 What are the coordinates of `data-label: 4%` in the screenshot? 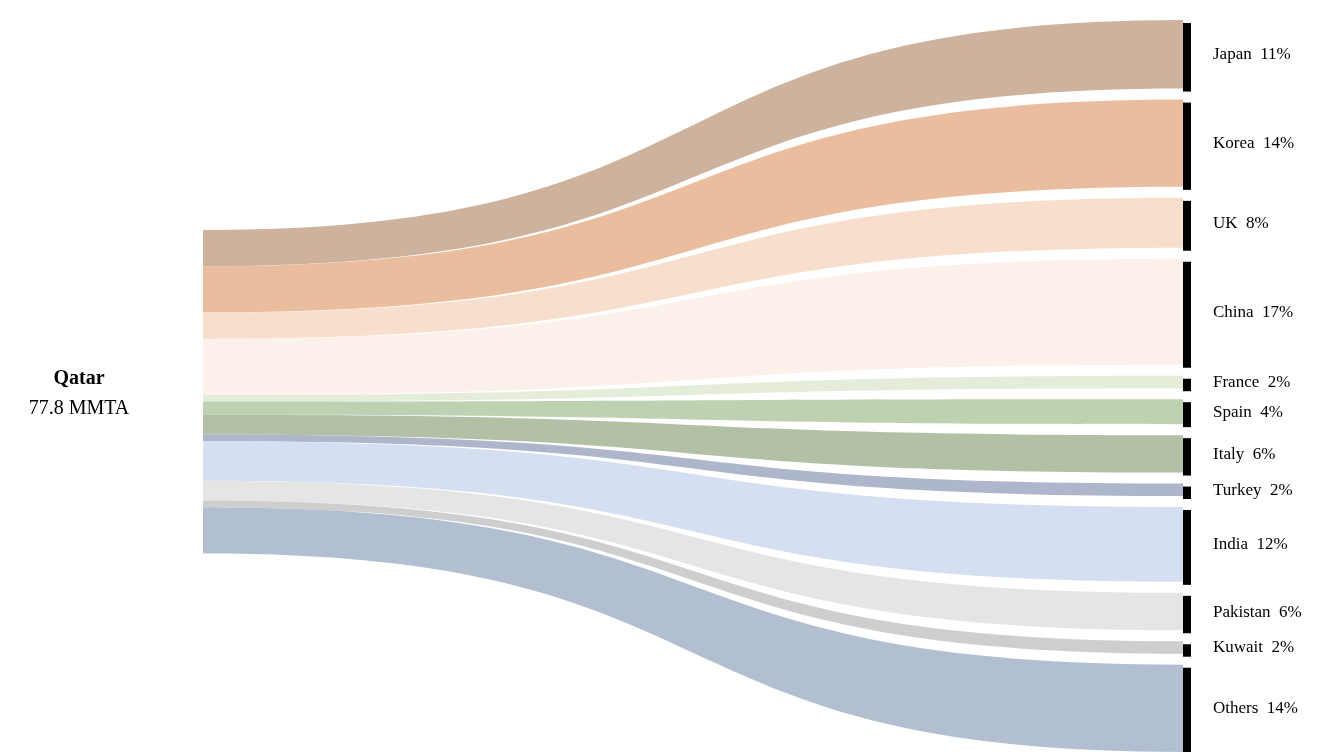 It's located at (1271, 411).